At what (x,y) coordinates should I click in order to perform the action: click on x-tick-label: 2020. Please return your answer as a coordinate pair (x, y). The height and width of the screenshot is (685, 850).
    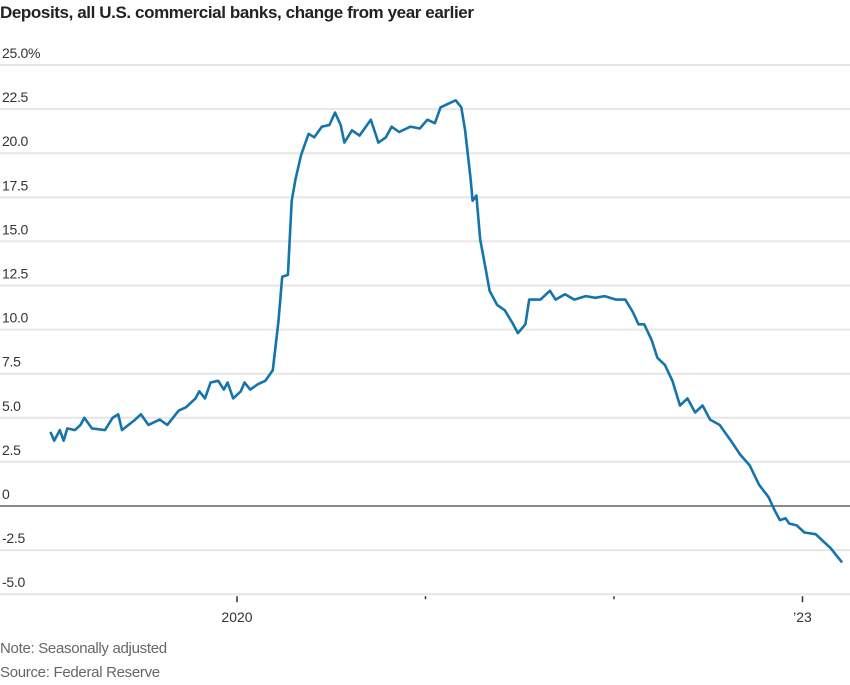
    Looking at the image, I should click on (236, 617).